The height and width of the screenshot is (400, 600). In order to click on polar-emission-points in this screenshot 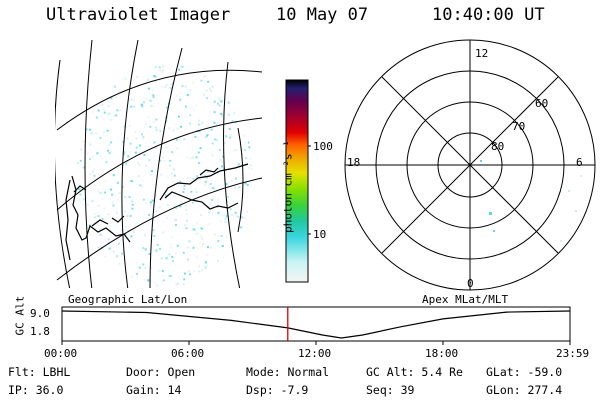, I will do `click(531, 201)`.